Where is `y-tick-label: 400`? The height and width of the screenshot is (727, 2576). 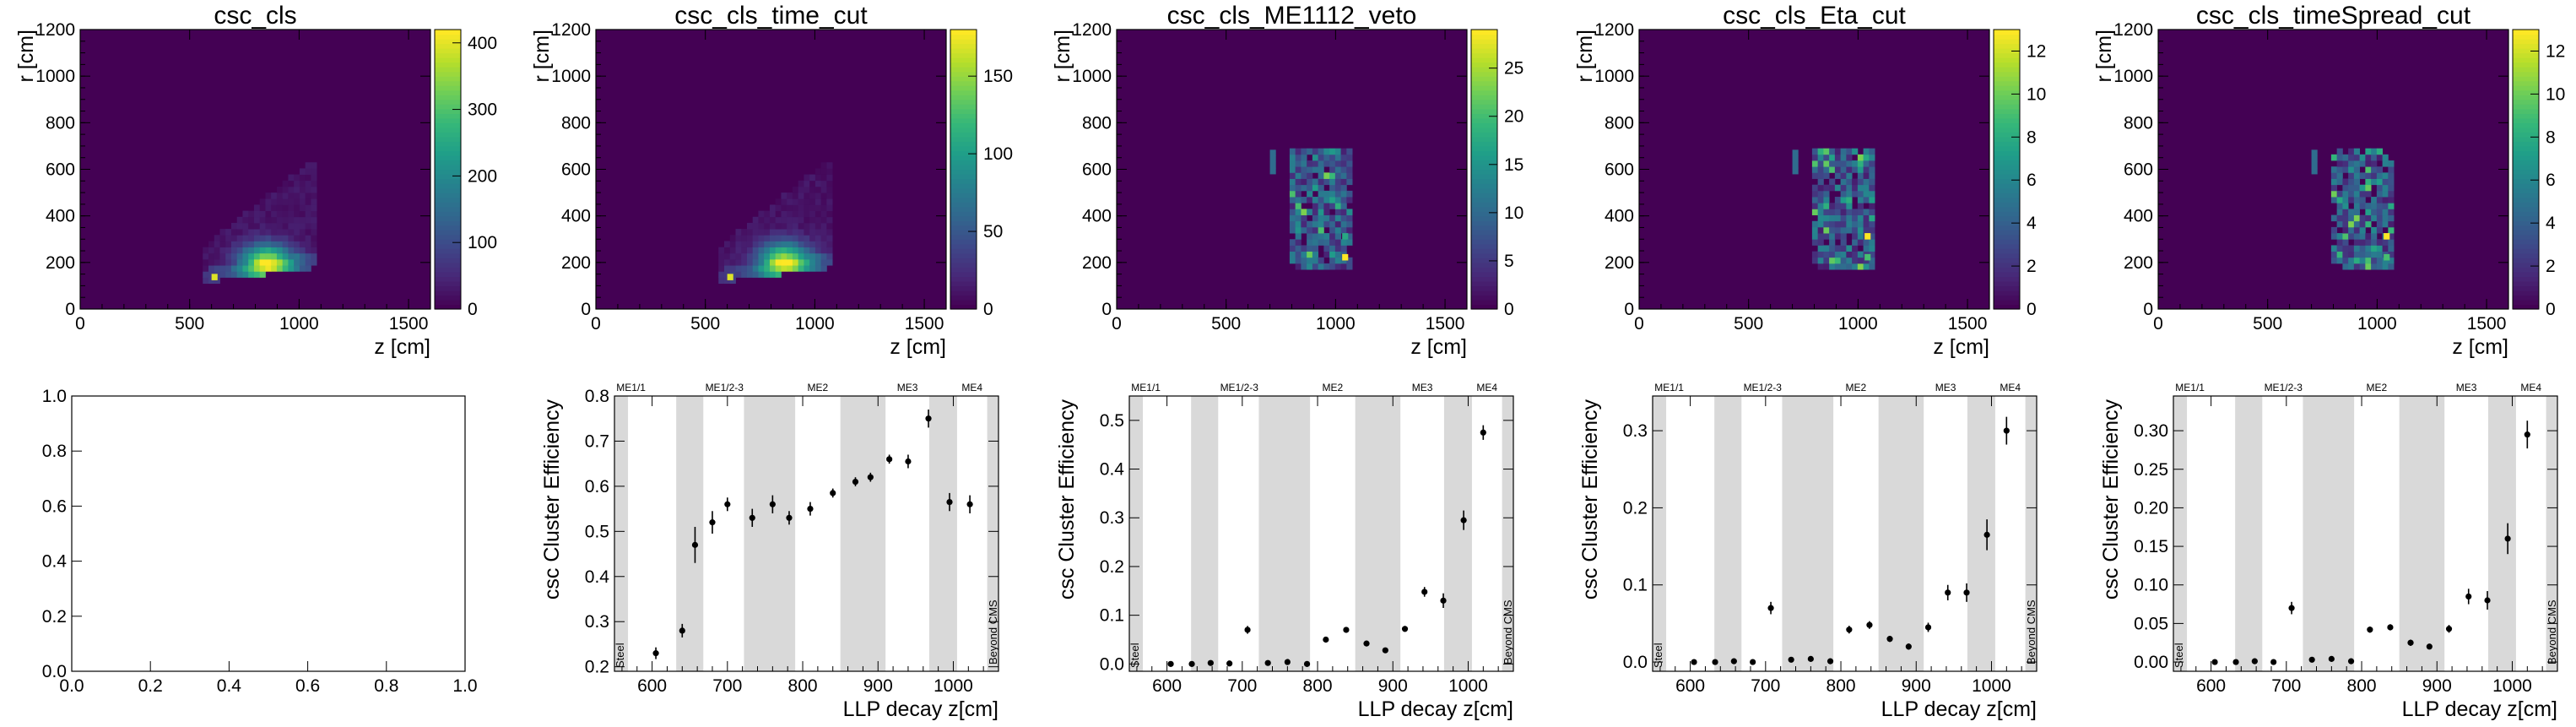 y-tick-label: 400 is located at coordinates (2138, 216).